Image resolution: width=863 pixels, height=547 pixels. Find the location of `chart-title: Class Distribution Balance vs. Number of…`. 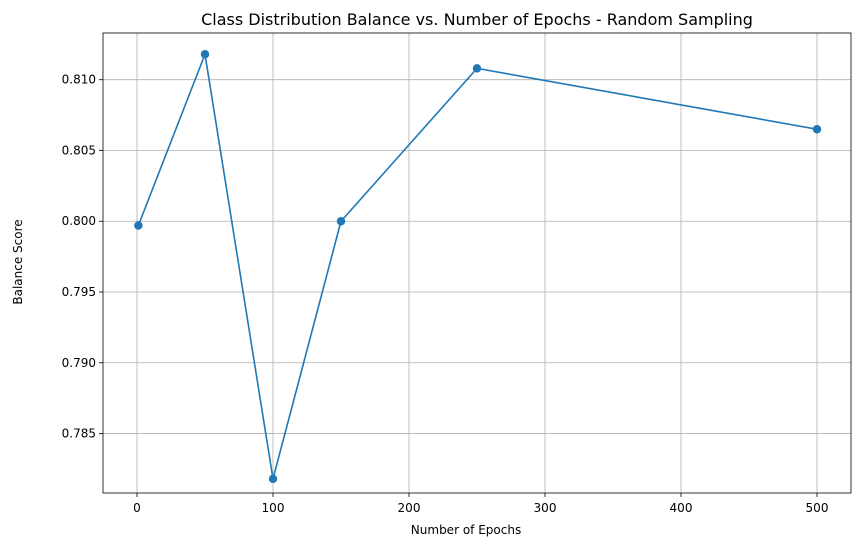

chart-title: Class Distribution Balance vs. Number of… is located at coordinates (477, 19).